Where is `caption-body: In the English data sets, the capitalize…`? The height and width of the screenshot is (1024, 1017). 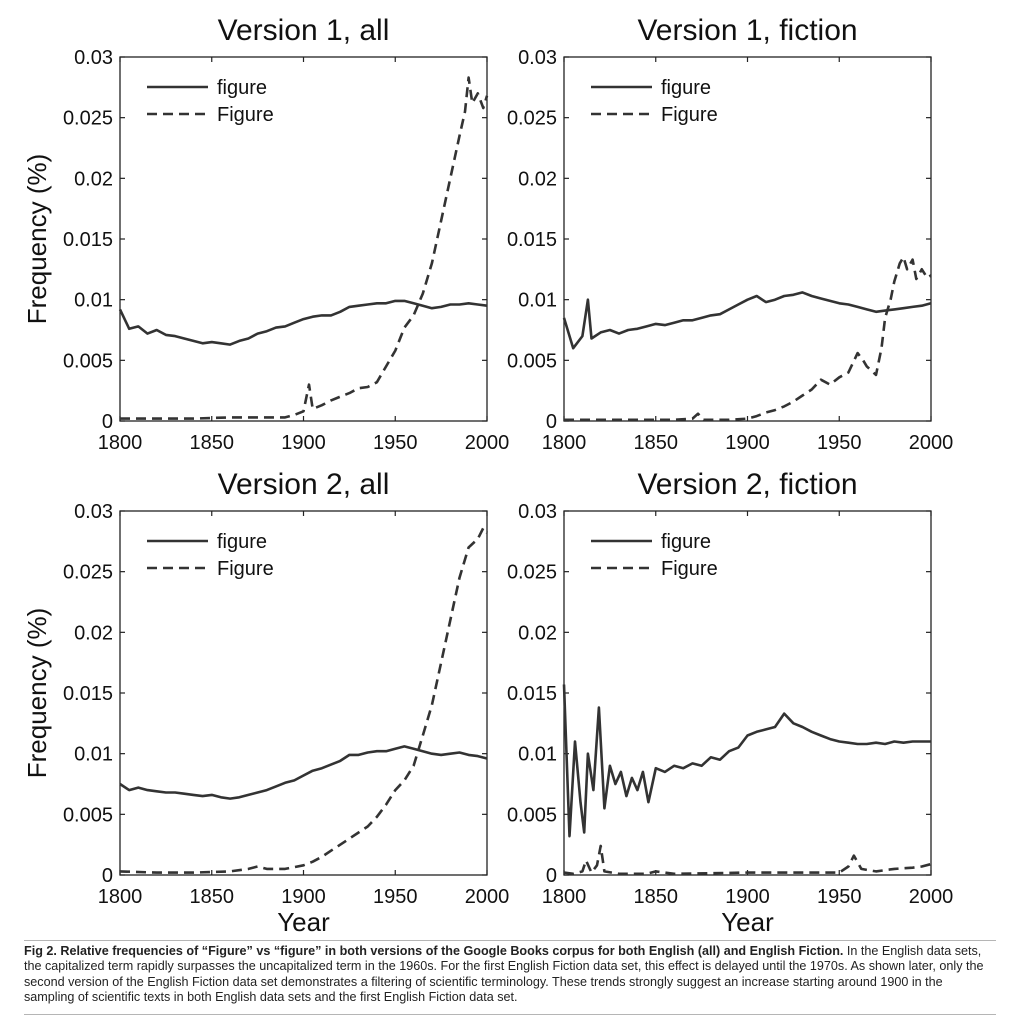
caption-body: In the English data sets, the capitalize… is located at coordinates (504, 974).